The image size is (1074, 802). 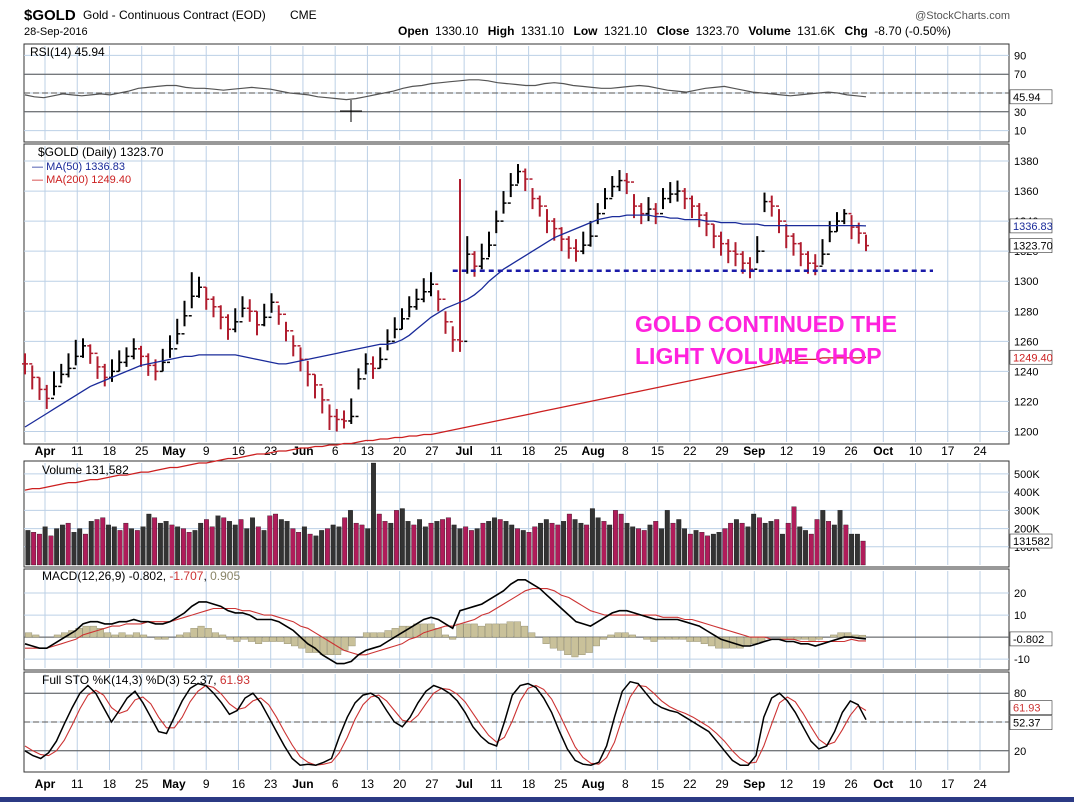 What do you see at coordinates (77, 451) in the screenshot?
I see `x-tick-label: 11` at bounding box center [77, 451].